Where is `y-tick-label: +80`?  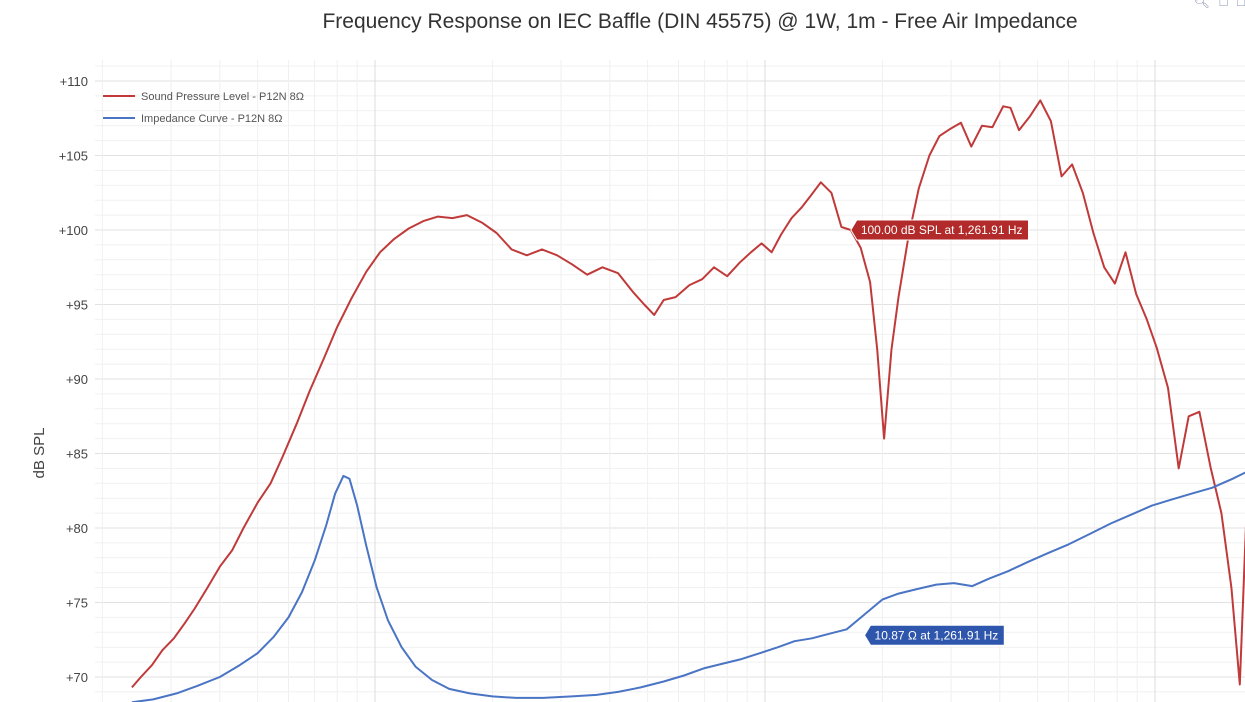
y-tick-label: +80 is located at coordinates (77, 528).